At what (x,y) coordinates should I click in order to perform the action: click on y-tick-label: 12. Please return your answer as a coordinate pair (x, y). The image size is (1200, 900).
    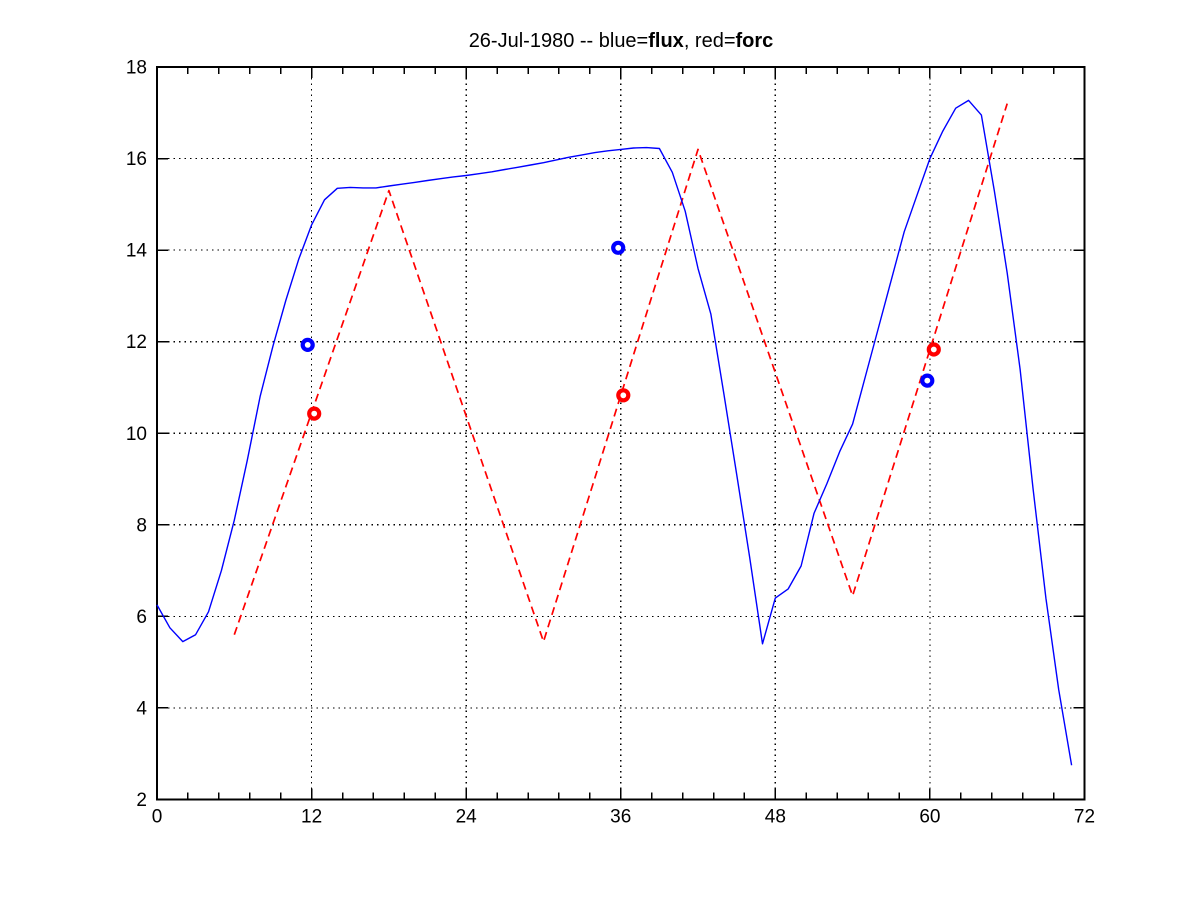
    Looking at the image, I should click on (136, 342).